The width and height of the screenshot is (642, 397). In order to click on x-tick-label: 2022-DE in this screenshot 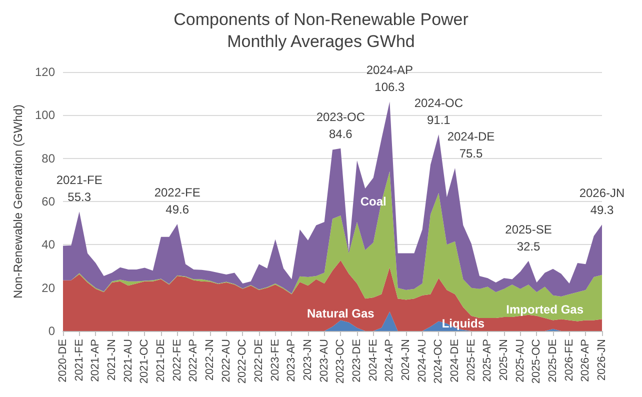, I will do `click(259, 360)`.